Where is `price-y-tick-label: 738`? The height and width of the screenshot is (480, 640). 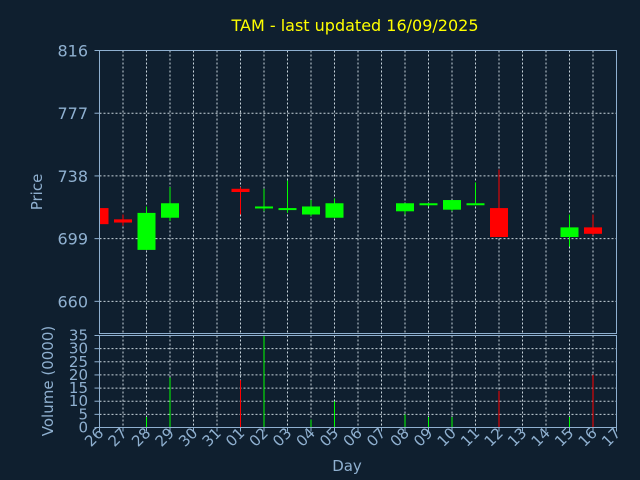 price-y-tick-label: 738 is located at coordinates (72, 176).